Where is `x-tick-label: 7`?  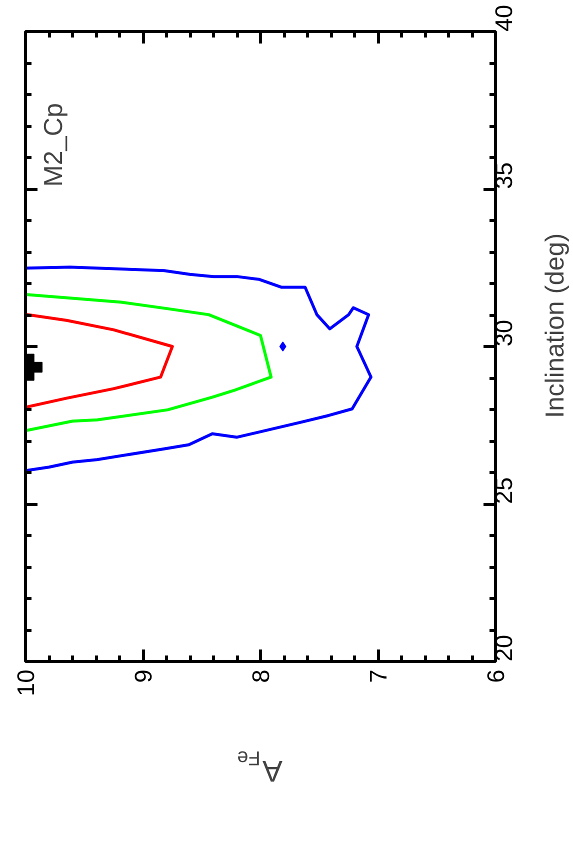 x-tick-label: 7 is located at coordinates (379, 676).